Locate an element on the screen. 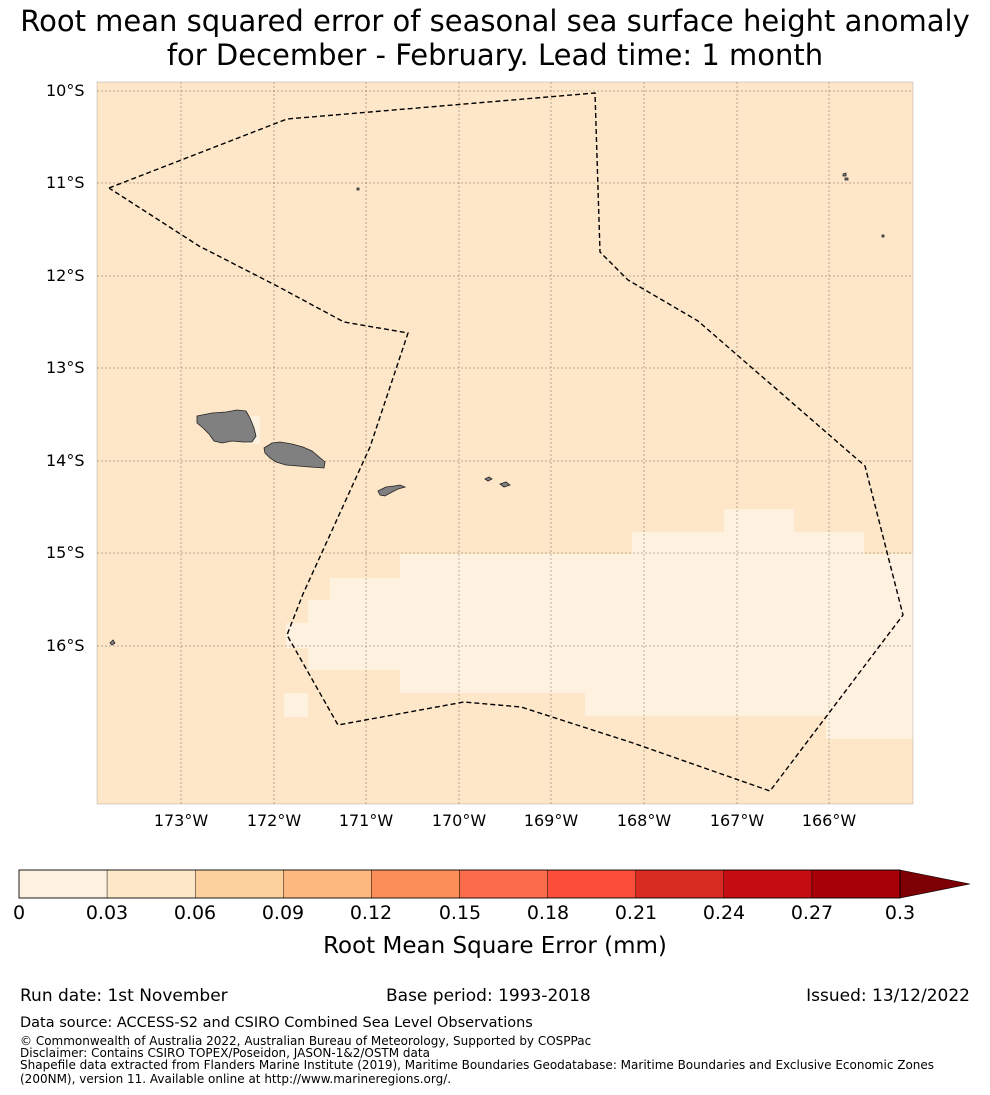 The width and height of the screenshot is (990, 1095). island-upolu is located at coordinates (294, 455).